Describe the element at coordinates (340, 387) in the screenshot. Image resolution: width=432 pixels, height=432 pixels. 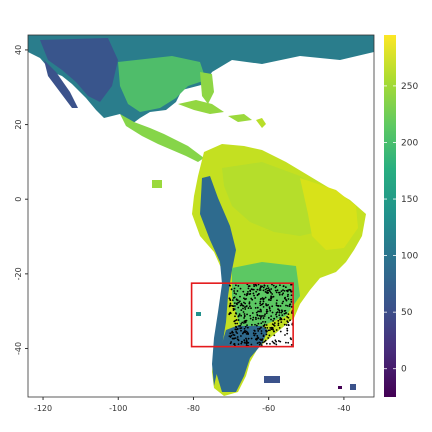
I see `south-georgia` at that location.